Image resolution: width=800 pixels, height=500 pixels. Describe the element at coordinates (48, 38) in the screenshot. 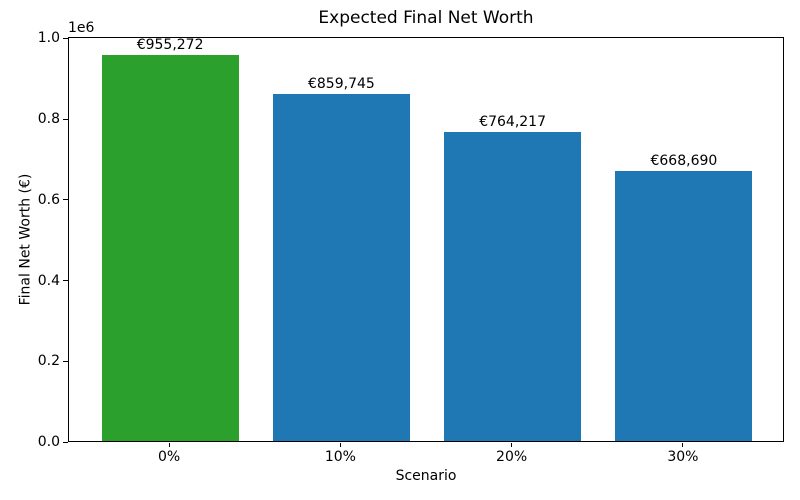

I see `y-tick-label: 1.0` at that location.